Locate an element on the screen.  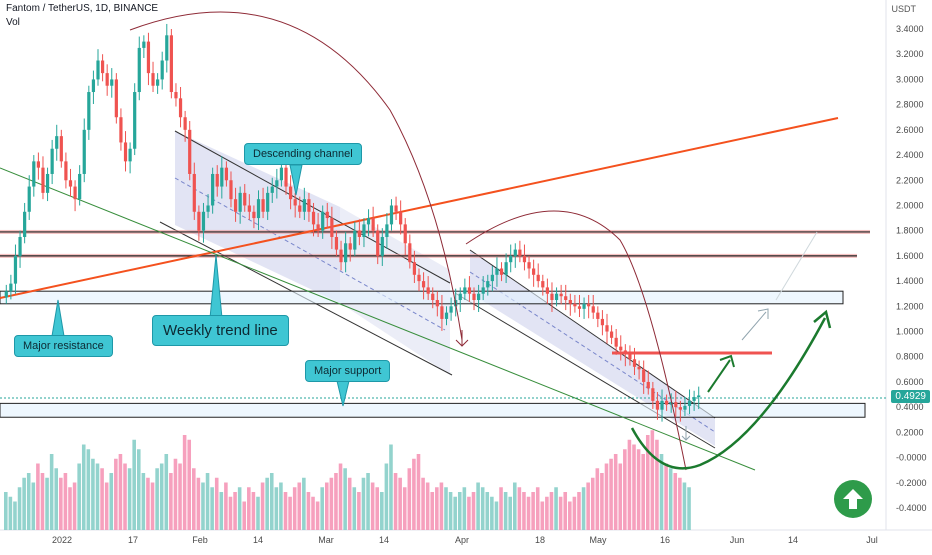
time-tick-label: 17 is located at coordinates (133, 540).